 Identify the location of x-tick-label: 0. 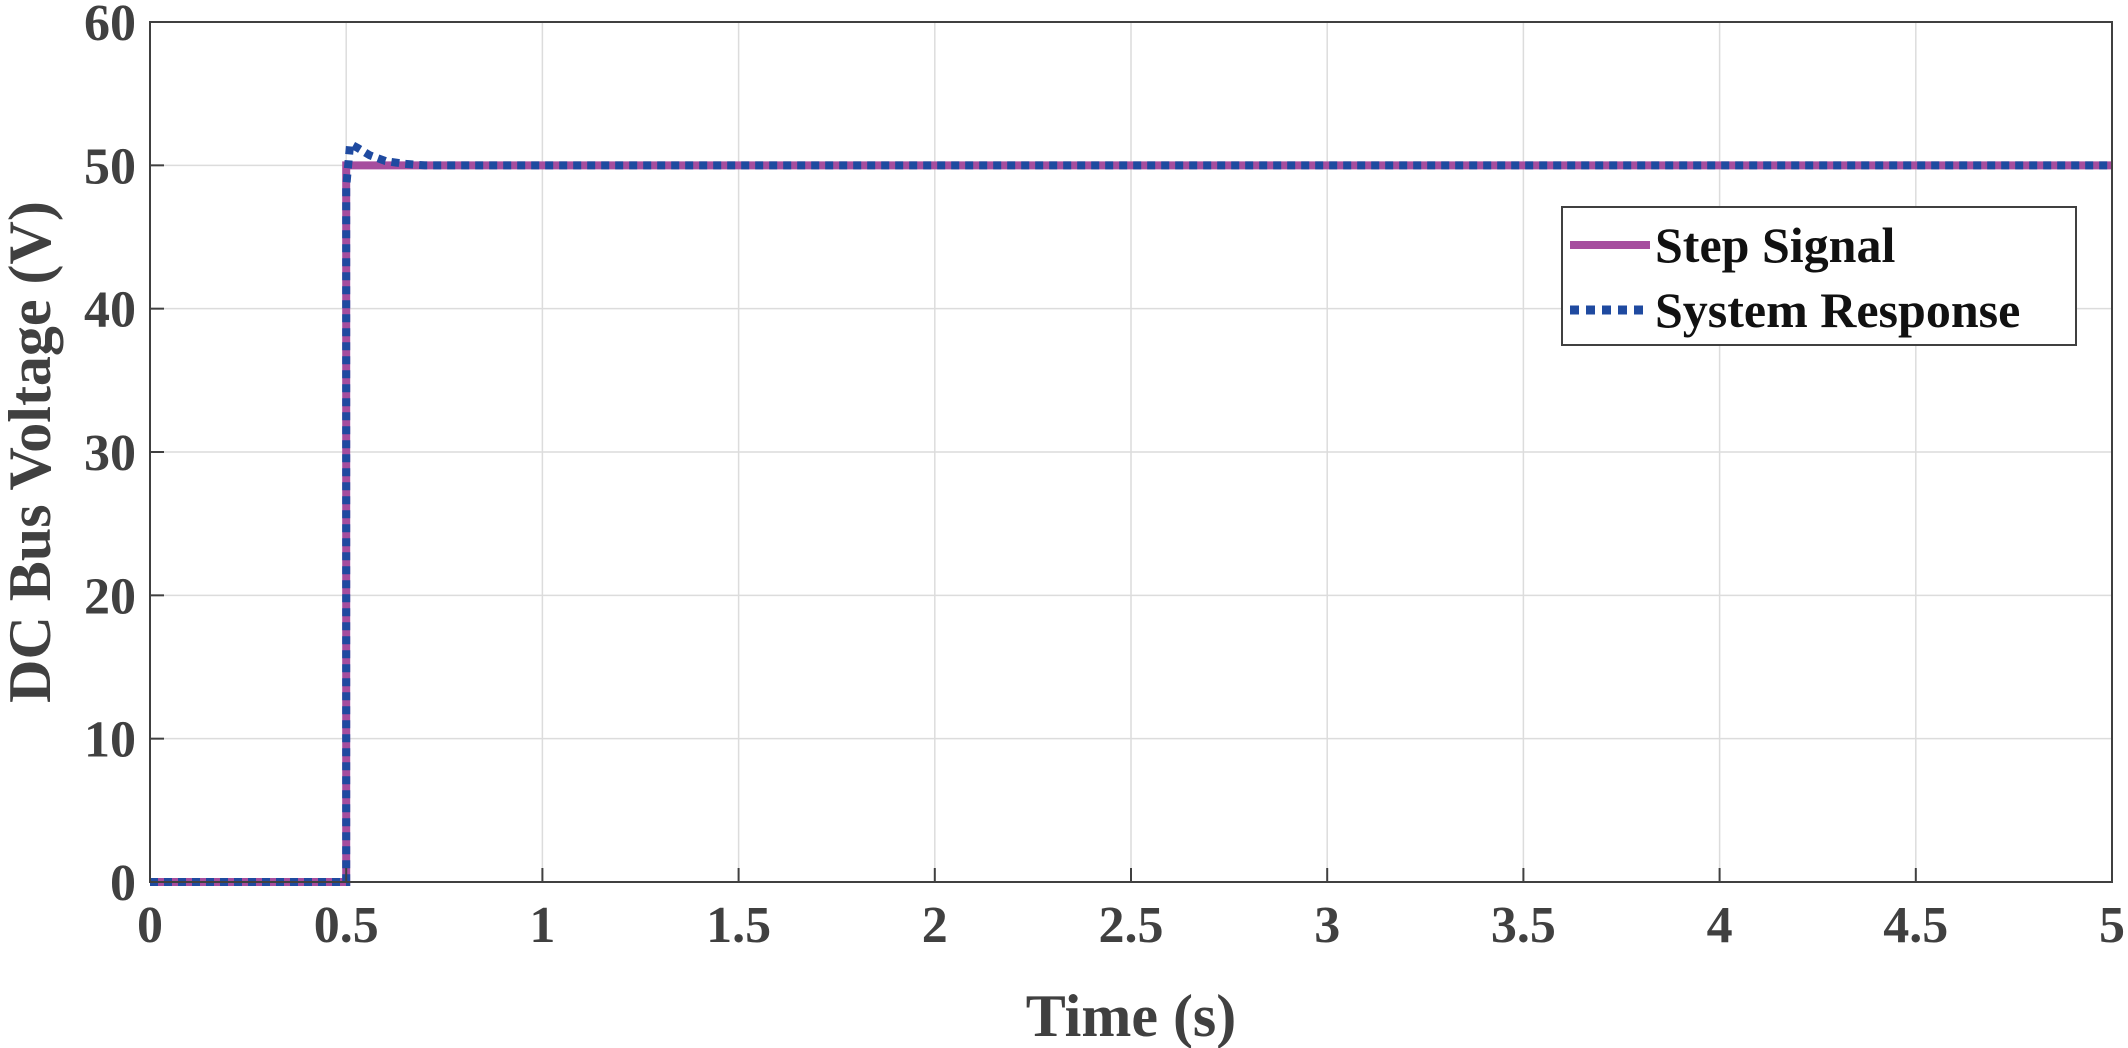
(150, 925).